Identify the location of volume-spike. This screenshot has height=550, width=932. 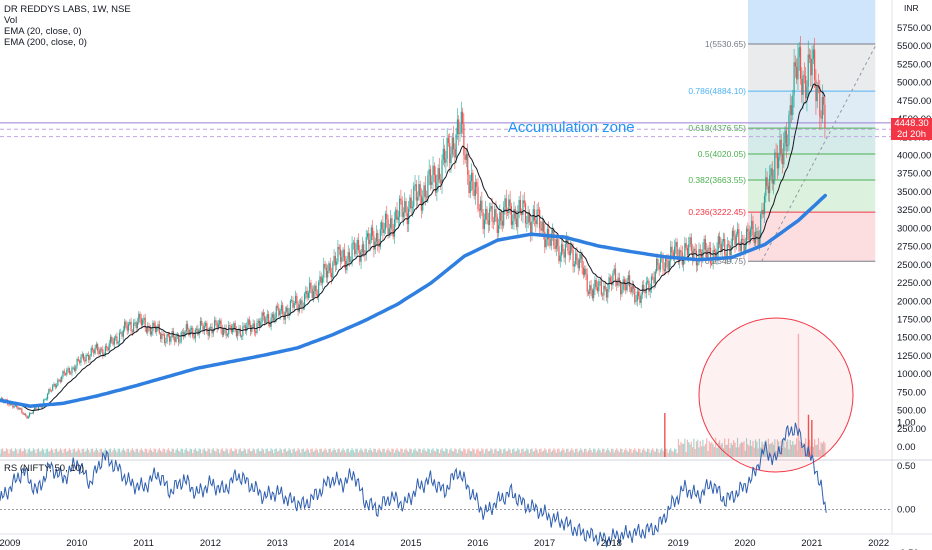
(665, 435).